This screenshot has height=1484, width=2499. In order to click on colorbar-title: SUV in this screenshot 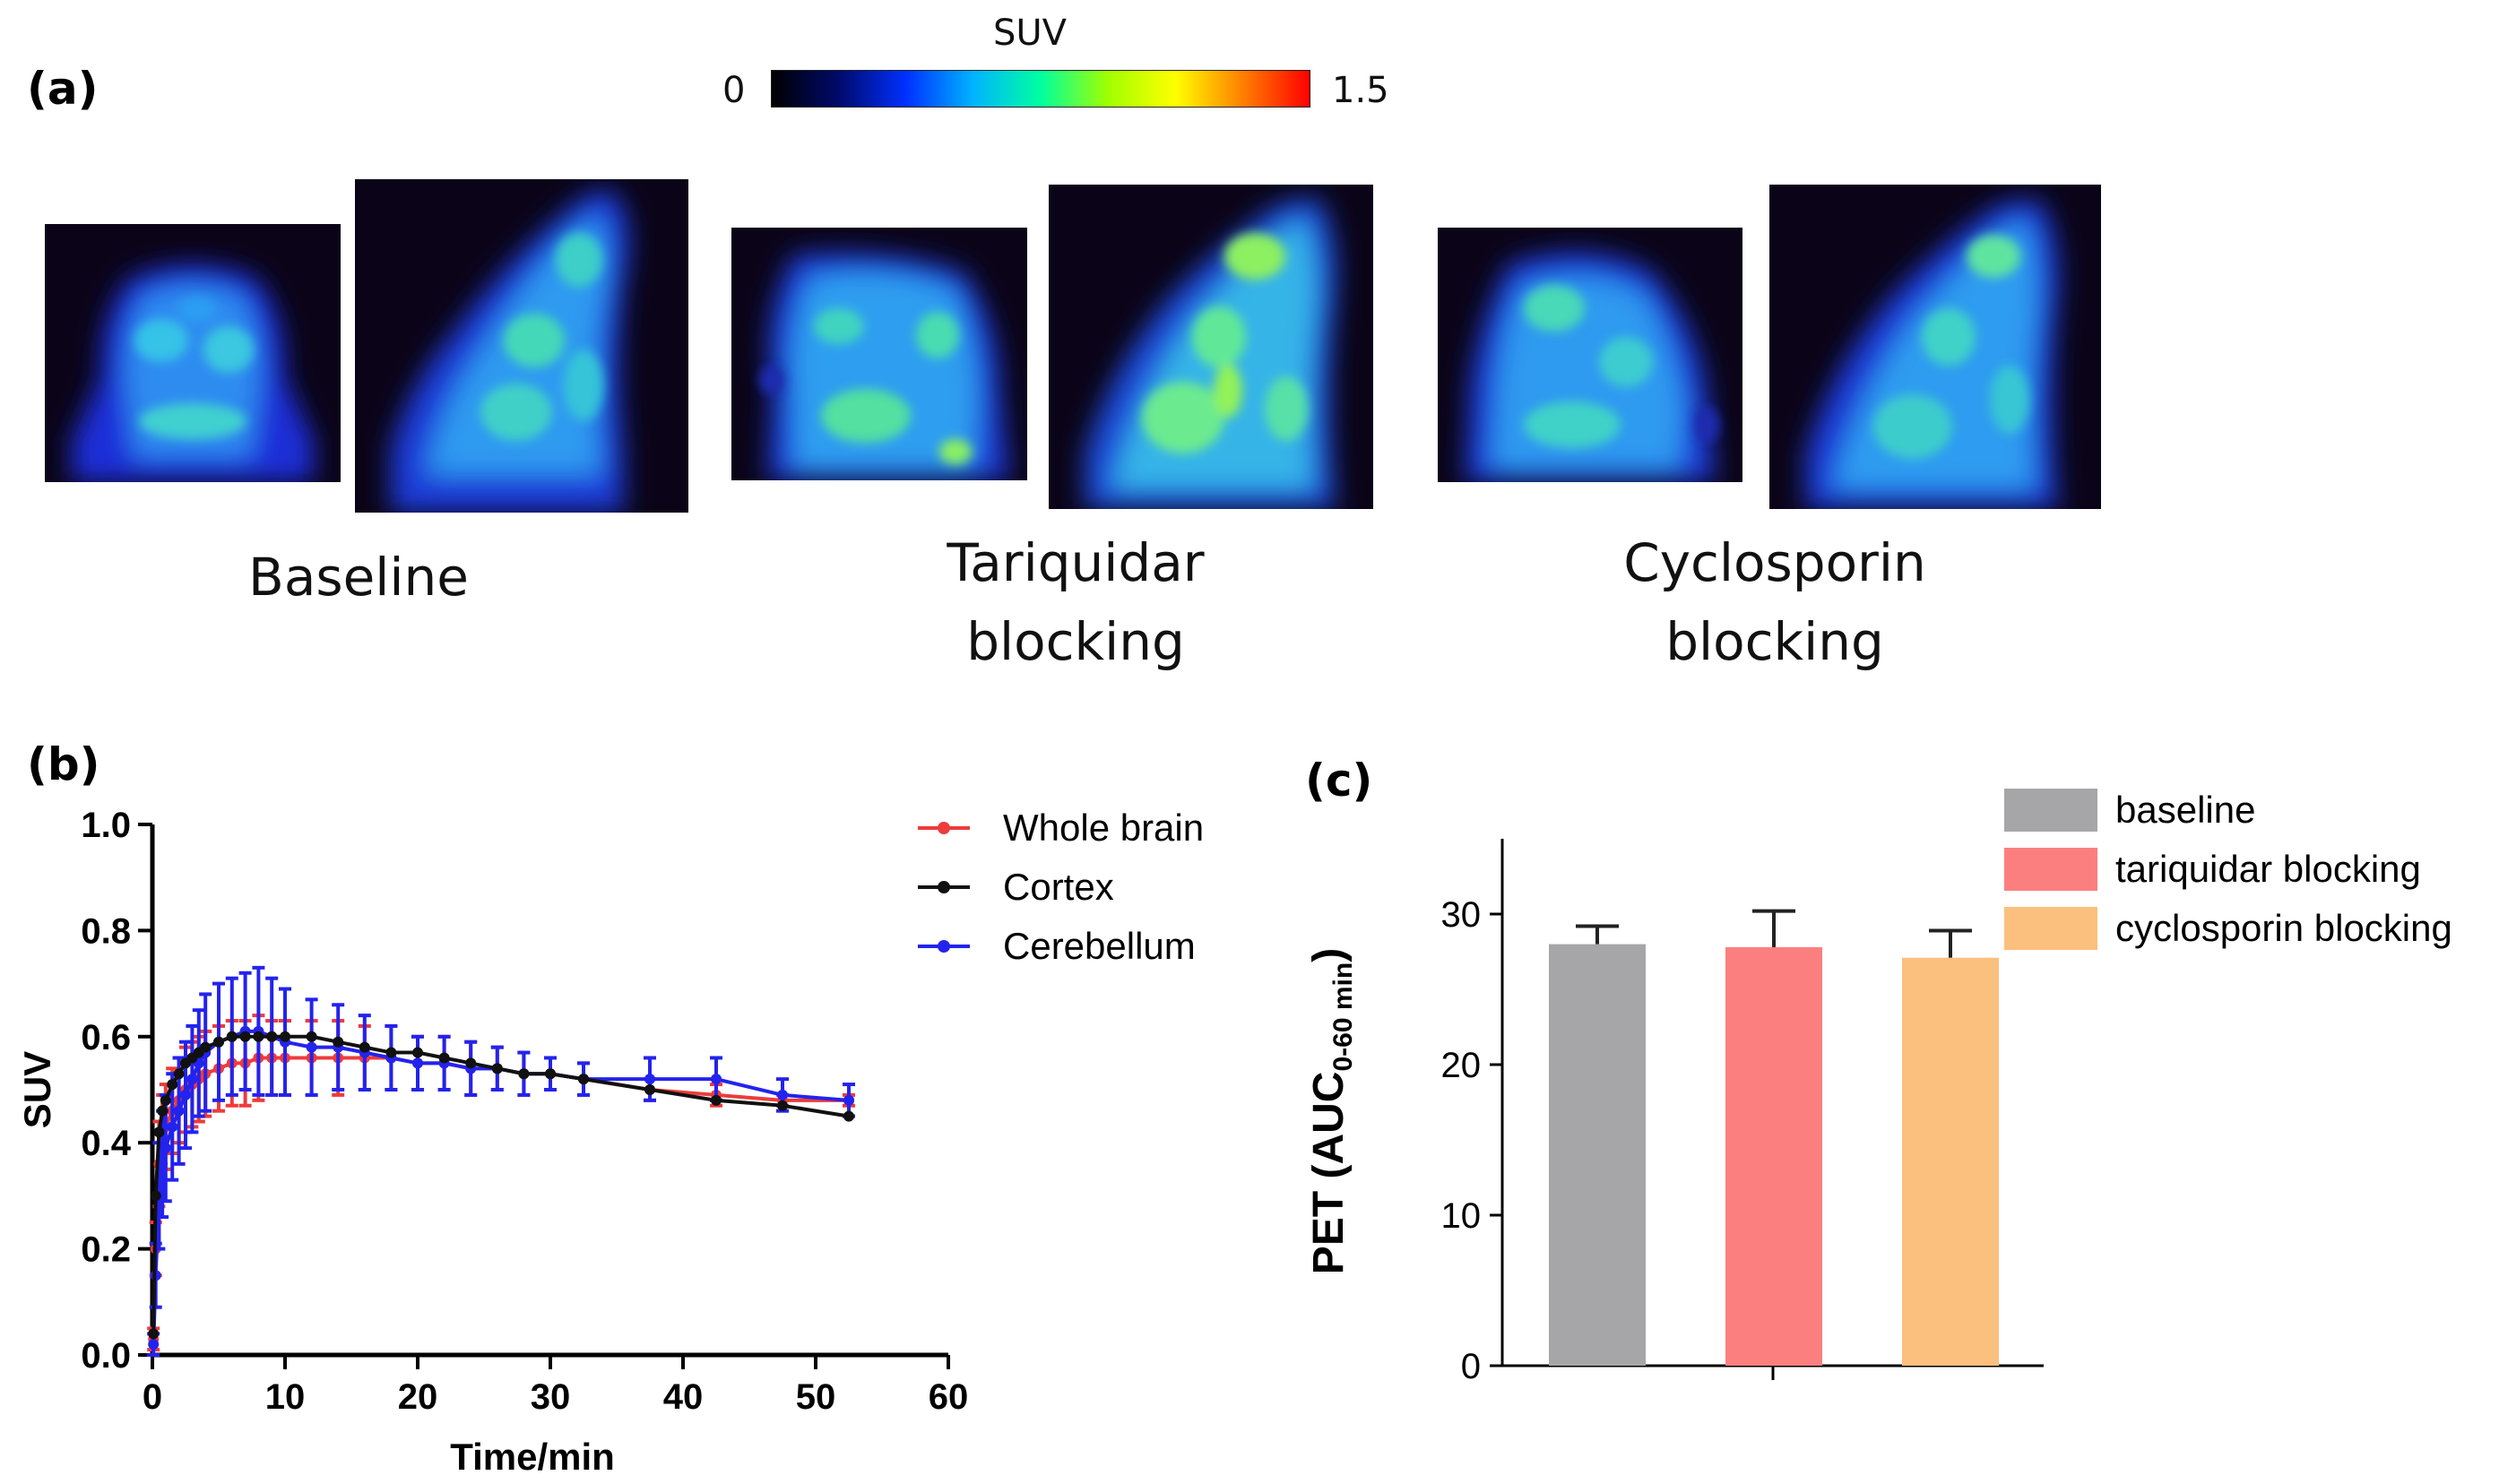, I will do `click(1030, 33)`.